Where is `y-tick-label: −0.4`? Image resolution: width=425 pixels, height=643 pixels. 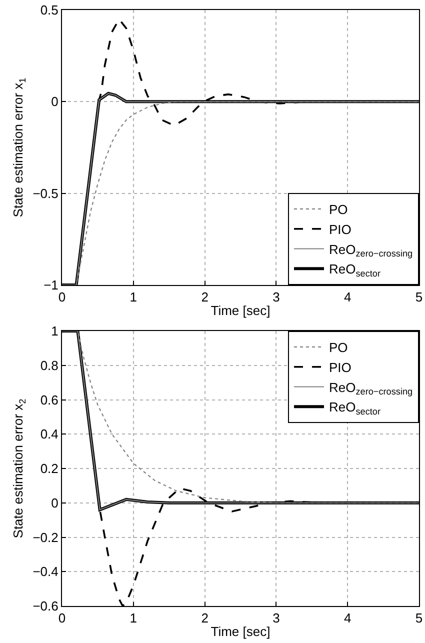
y-tick-label: −0.4 is located at coordinates (45, 572).